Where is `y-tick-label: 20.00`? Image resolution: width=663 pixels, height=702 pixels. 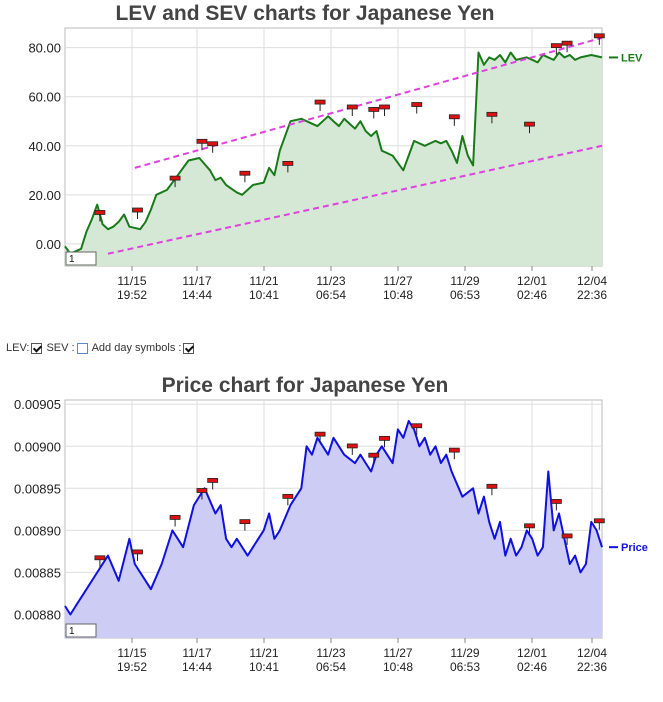
y-tick-label: 20.00 is located at coordinates (44, 195).